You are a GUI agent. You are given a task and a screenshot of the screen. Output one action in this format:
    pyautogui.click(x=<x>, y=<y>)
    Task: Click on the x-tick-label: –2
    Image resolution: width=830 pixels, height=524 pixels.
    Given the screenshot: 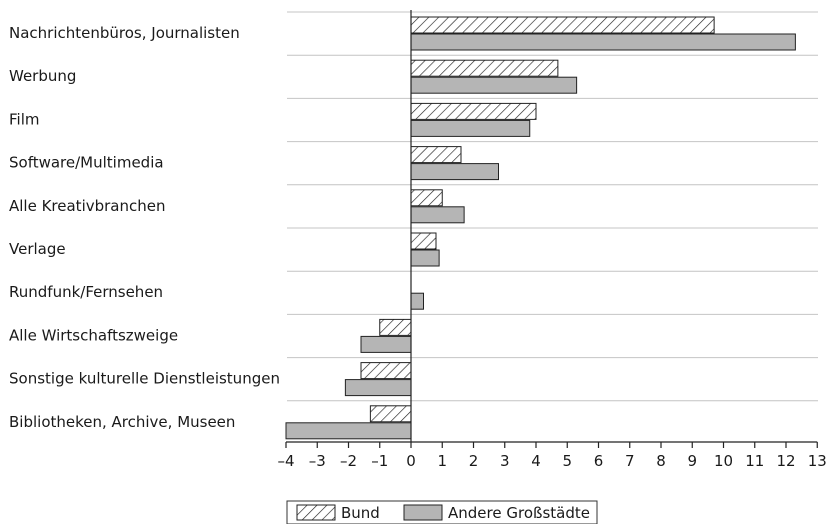 What is the action you would take?
    pyautogui.click(x=348, y=461)
    